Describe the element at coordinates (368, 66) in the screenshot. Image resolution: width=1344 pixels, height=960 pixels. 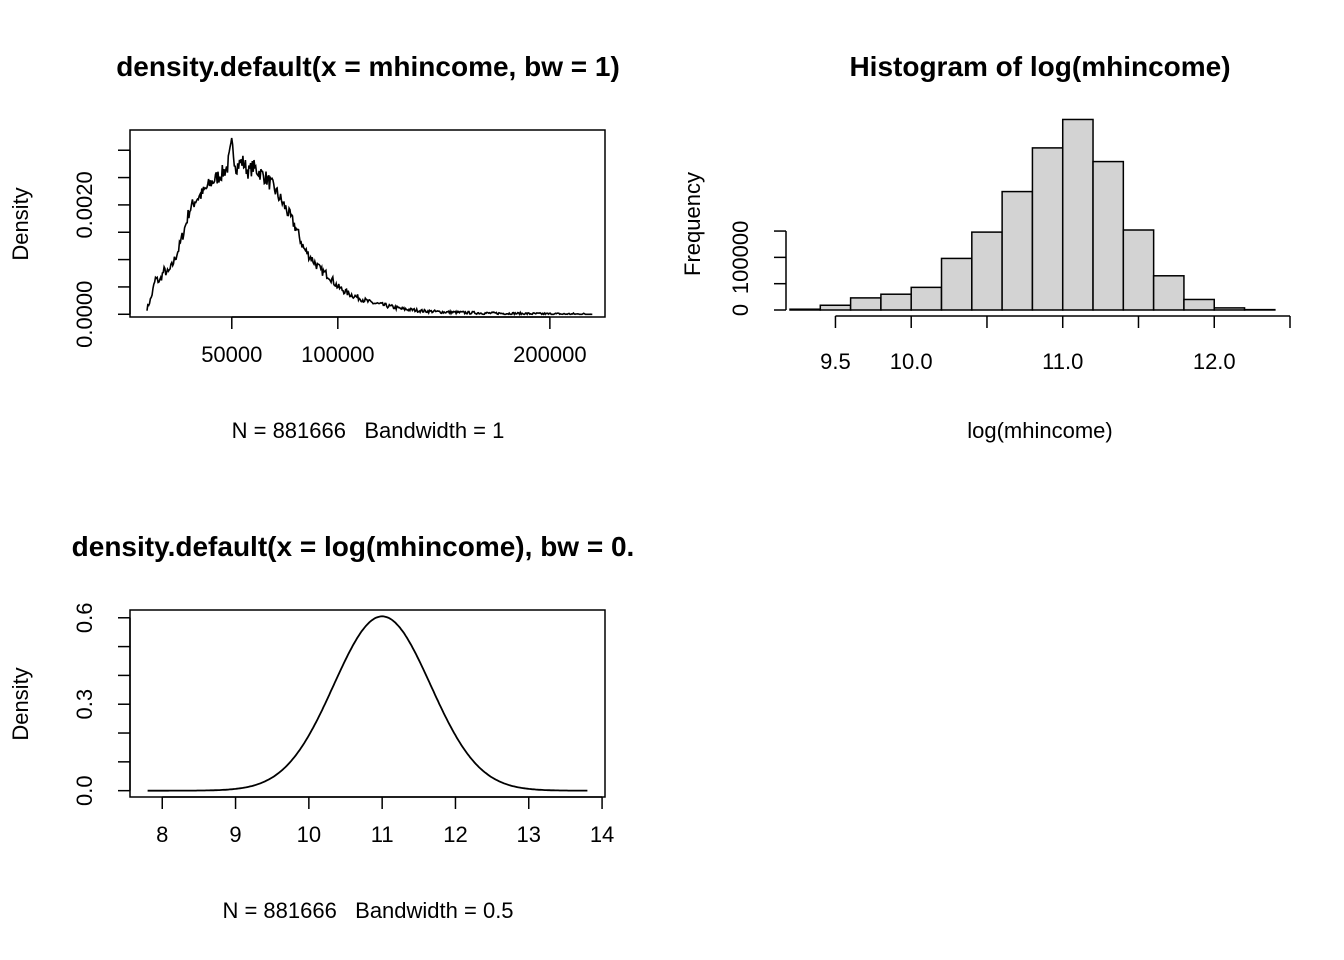
I see `panel1-title: density.default(x = mhincome, bw = 1)` at that location.